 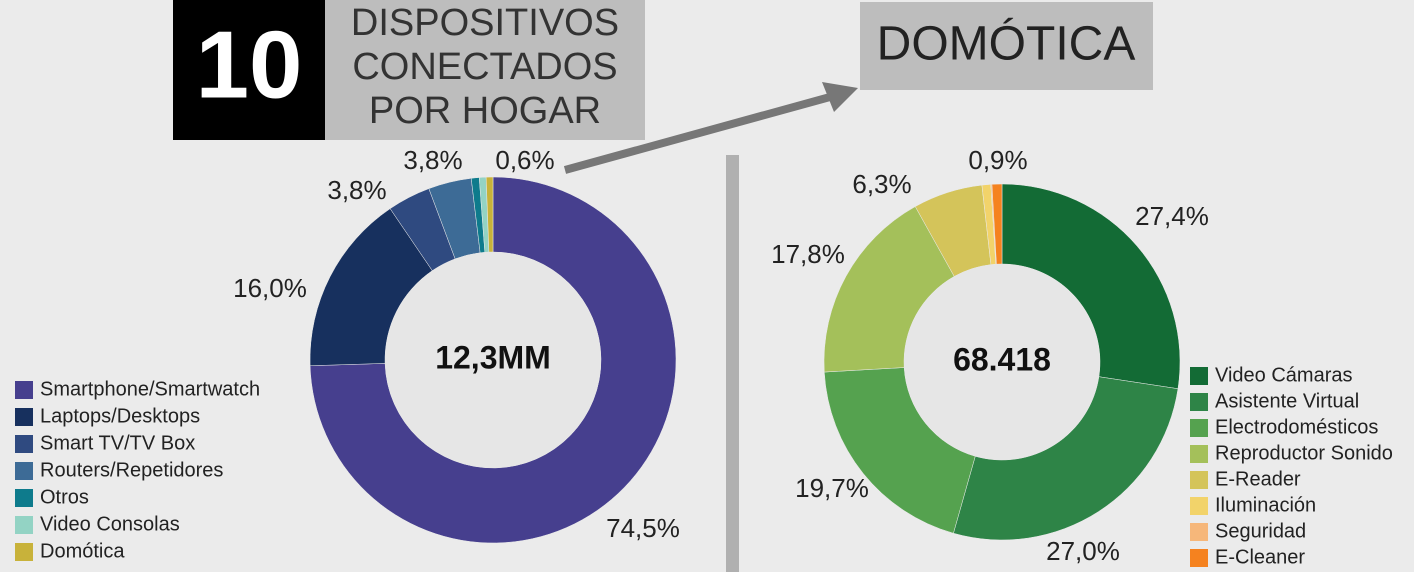 What do you see at coordinates (1296, 427) in the screenshot?
I see `legend-label: Electrodomésticos` at bounding box center [1296, 427].